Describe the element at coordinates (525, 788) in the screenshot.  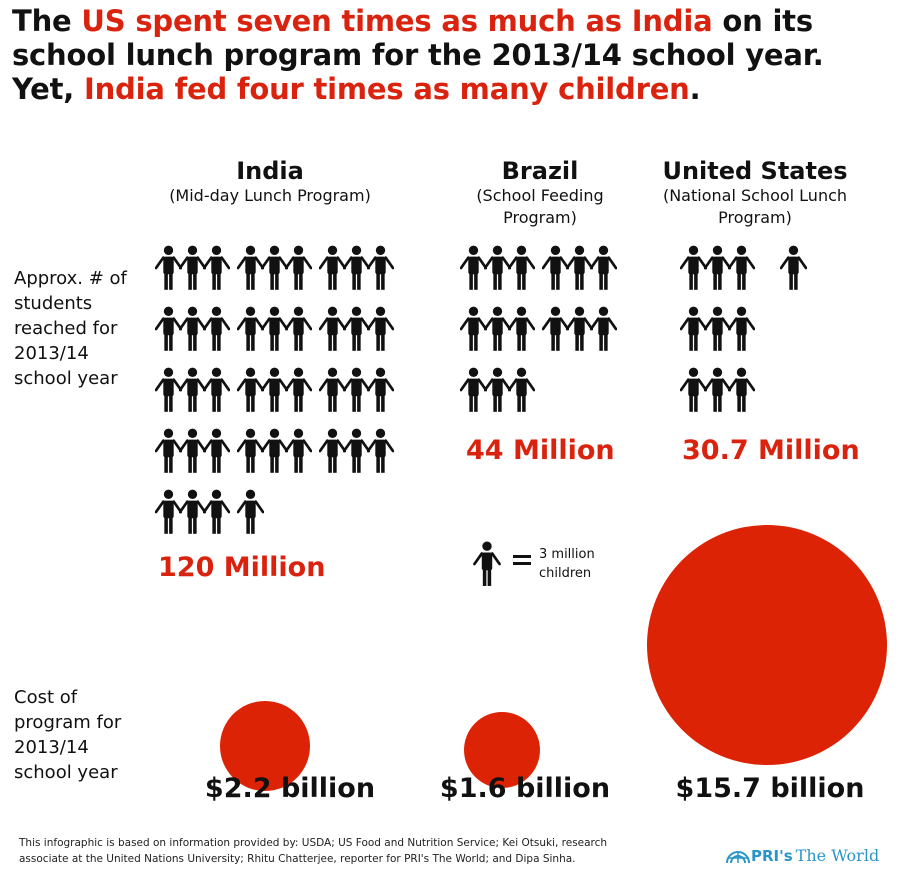
I see `brazil-cost-label: $1.6 billion` at that location.